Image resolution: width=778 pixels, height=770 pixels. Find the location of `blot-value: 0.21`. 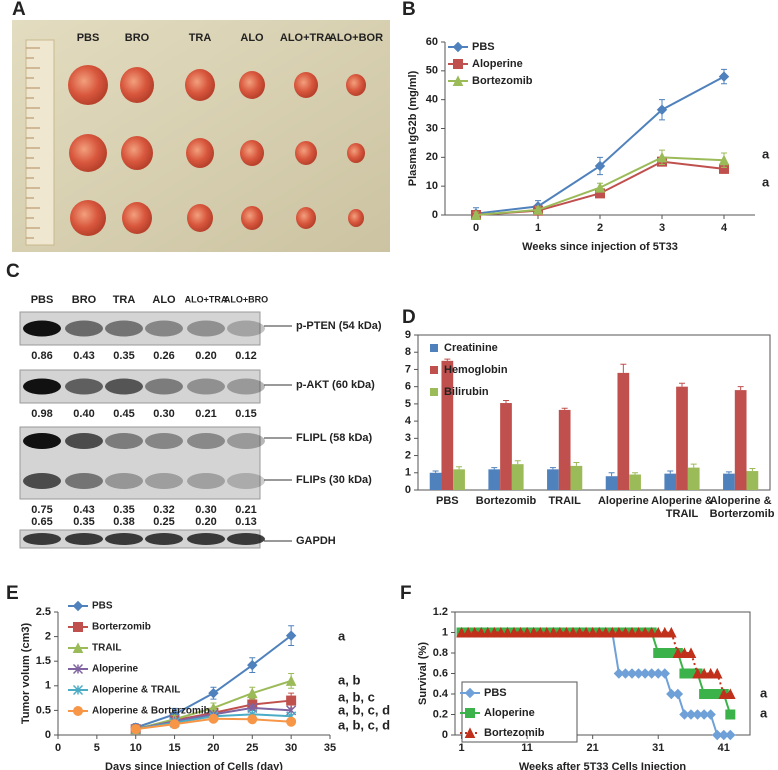

blot-value: 0.21 is located at coordinates (205, 414).